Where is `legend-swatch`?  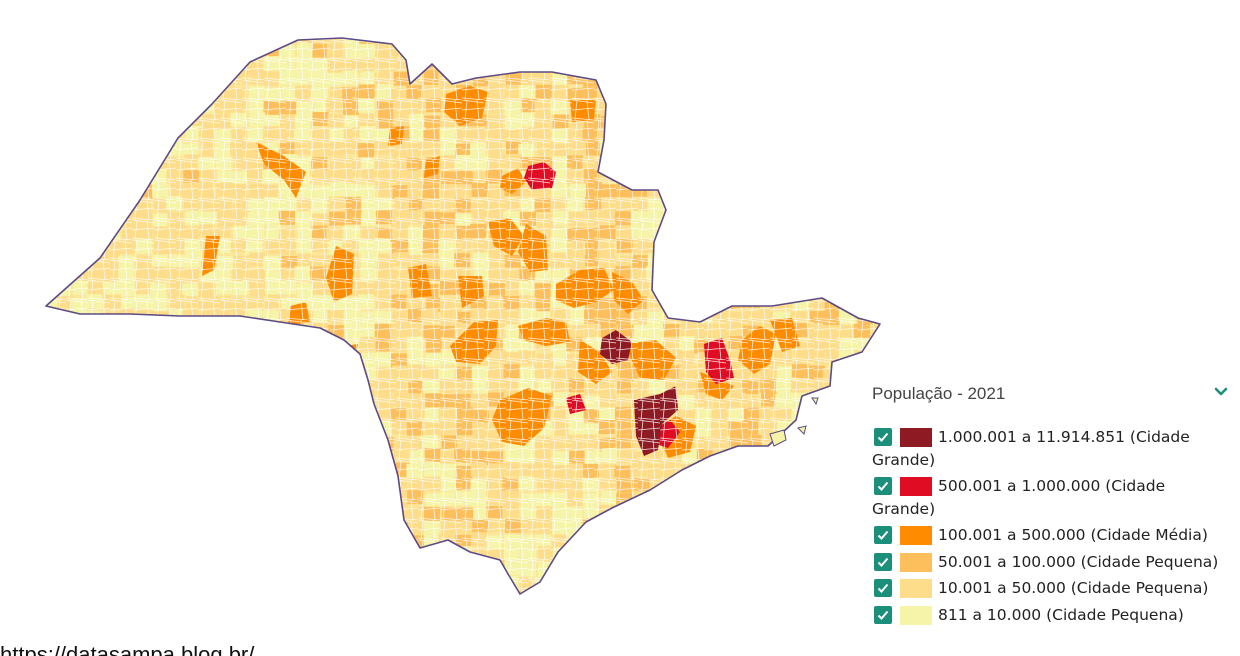
legend-swatch is located at coordinates (916, 486).